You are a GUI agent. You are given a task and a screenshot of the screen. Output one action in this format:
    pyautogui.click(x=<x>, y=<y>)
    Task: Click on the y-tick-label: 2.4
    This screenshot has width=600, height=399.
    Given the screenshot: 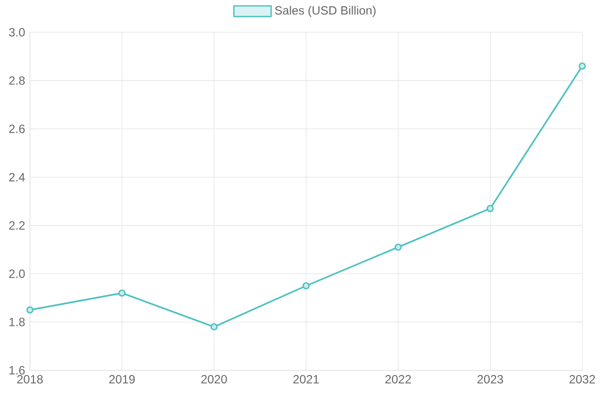 What is the action you would take?
    pyautogui.click(x=17, y=177)
    